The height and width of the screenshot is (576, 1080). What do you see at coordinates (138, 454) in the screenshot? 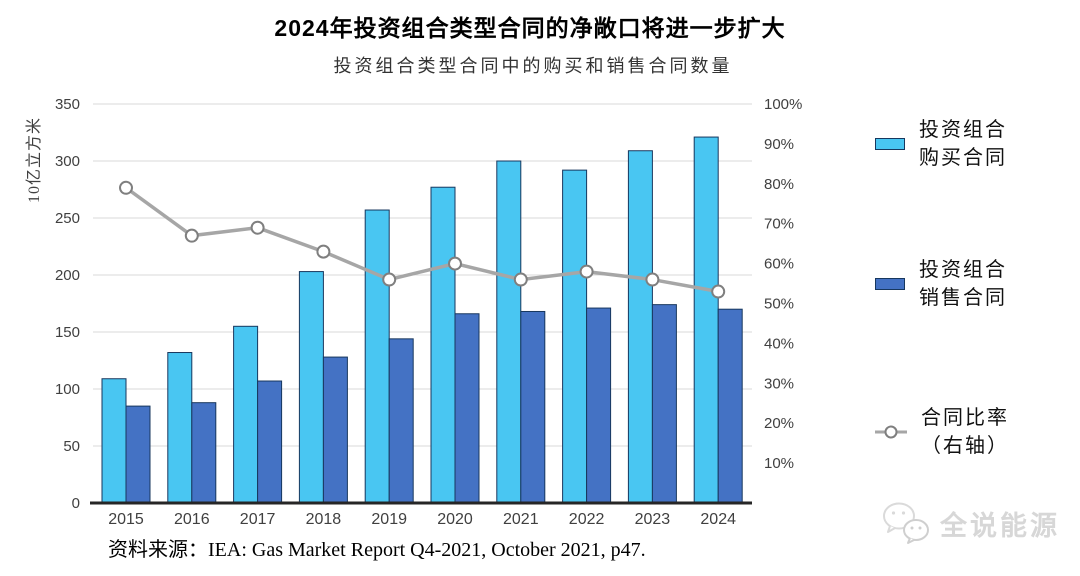
I see `bar-sales-2015` at bounding box center [138, 454].